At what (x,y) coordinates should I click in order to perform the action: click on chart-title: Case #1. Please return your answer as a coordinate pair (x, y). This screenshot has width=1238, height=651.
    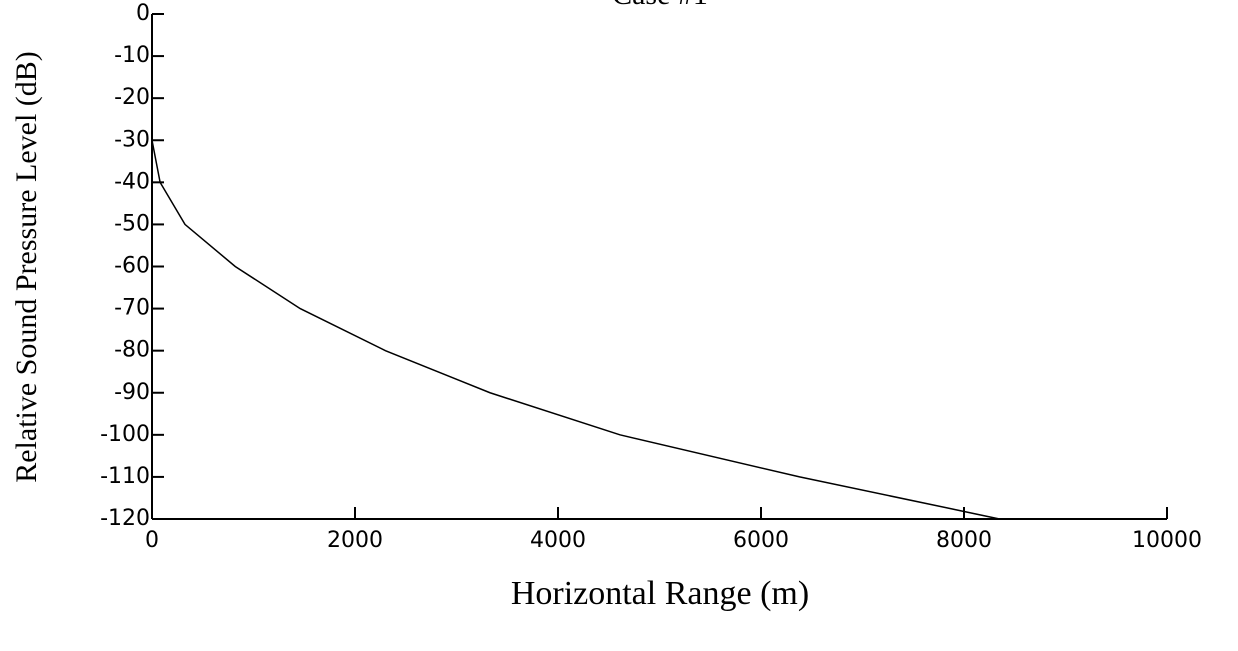
    Looking at the image, I should click on (660, 5).